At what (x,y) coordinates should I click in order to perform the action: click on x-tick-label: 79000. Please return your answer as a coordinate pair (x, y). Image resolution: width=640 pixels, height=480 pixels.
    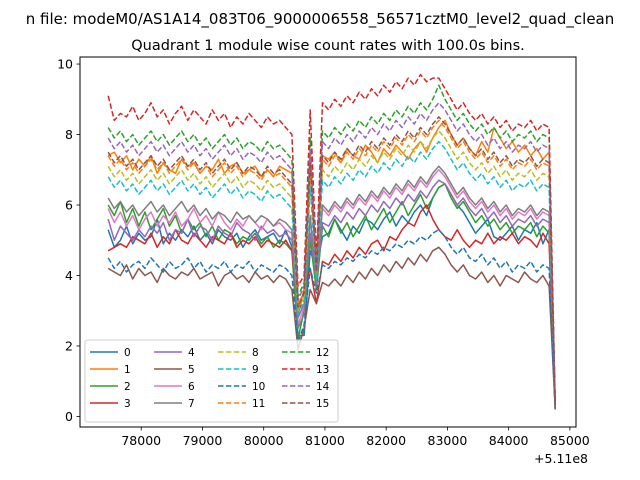
    Looking at the image, I should click on (203, 440).